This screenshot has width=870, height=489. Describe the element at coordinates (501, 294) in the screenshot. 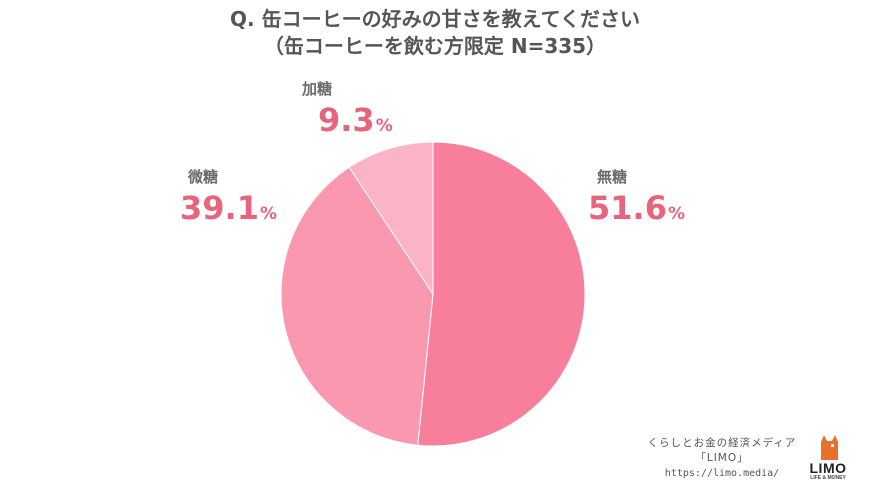

I see `pie-slice-mutou` at that location.